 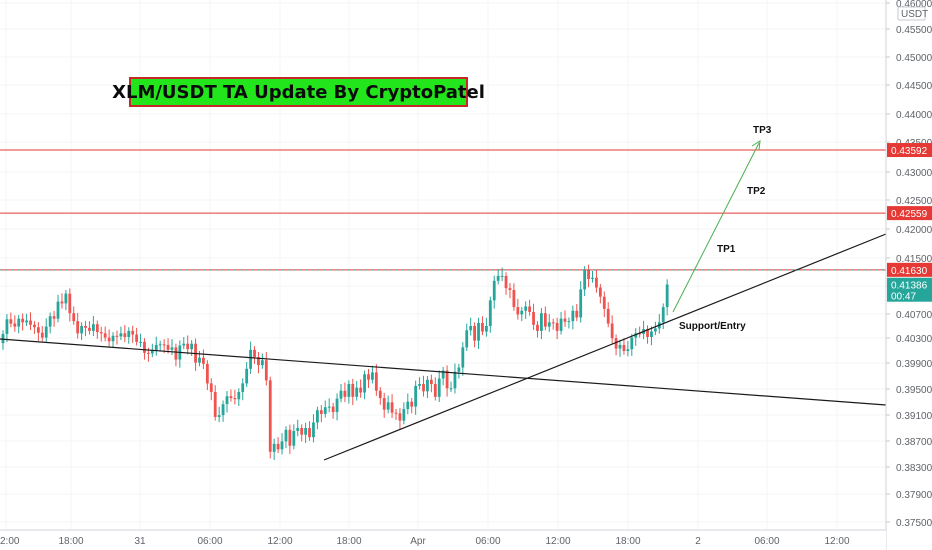 I want to click on bar-countdown-text: 00:47, so click(x=903, y=297).